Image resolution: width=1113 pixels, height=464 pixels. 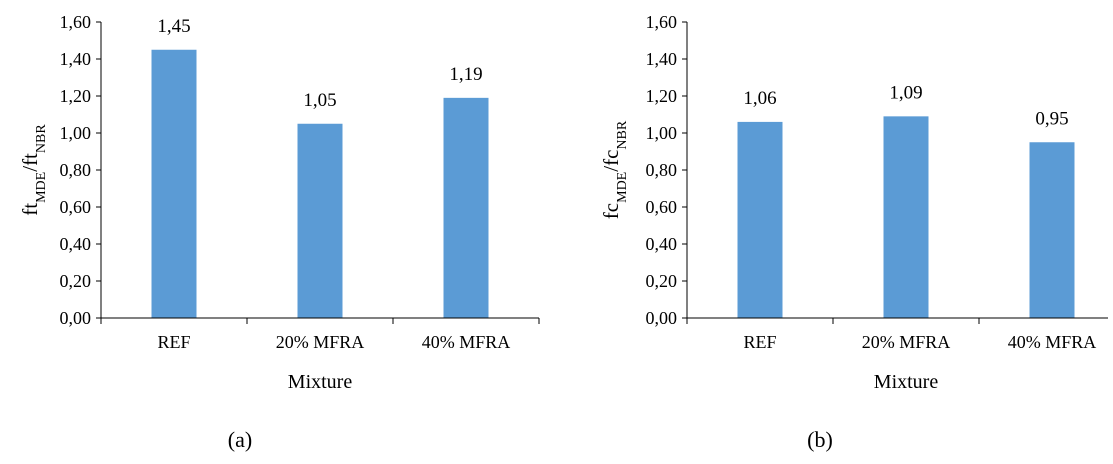 I want to click on panel-label: (b), so click(x=820, y=439).